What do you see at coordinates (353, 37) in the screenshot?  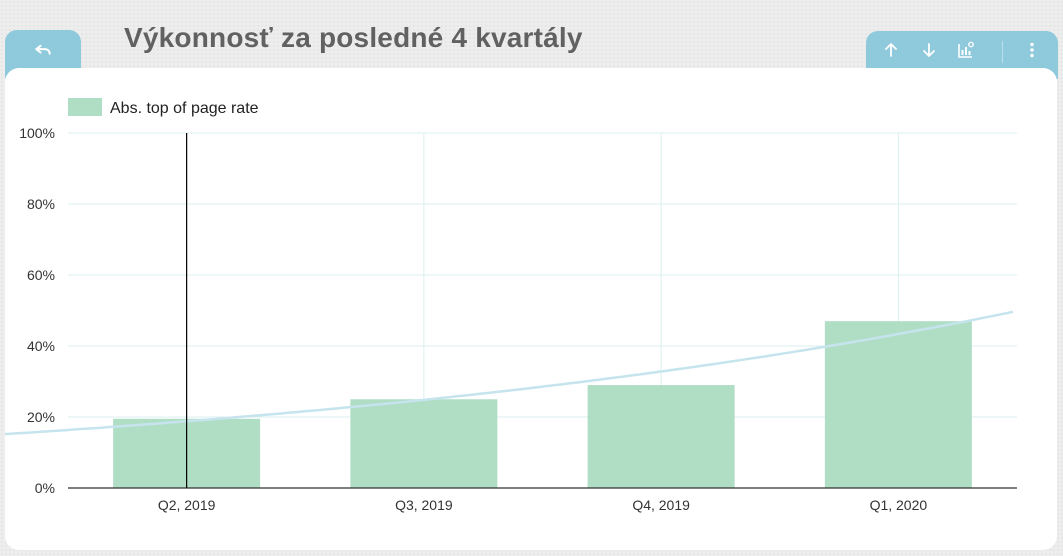 I see `page-title: Výkonnosť za posledné 4 kvartály` at bounding box center [353, 37].